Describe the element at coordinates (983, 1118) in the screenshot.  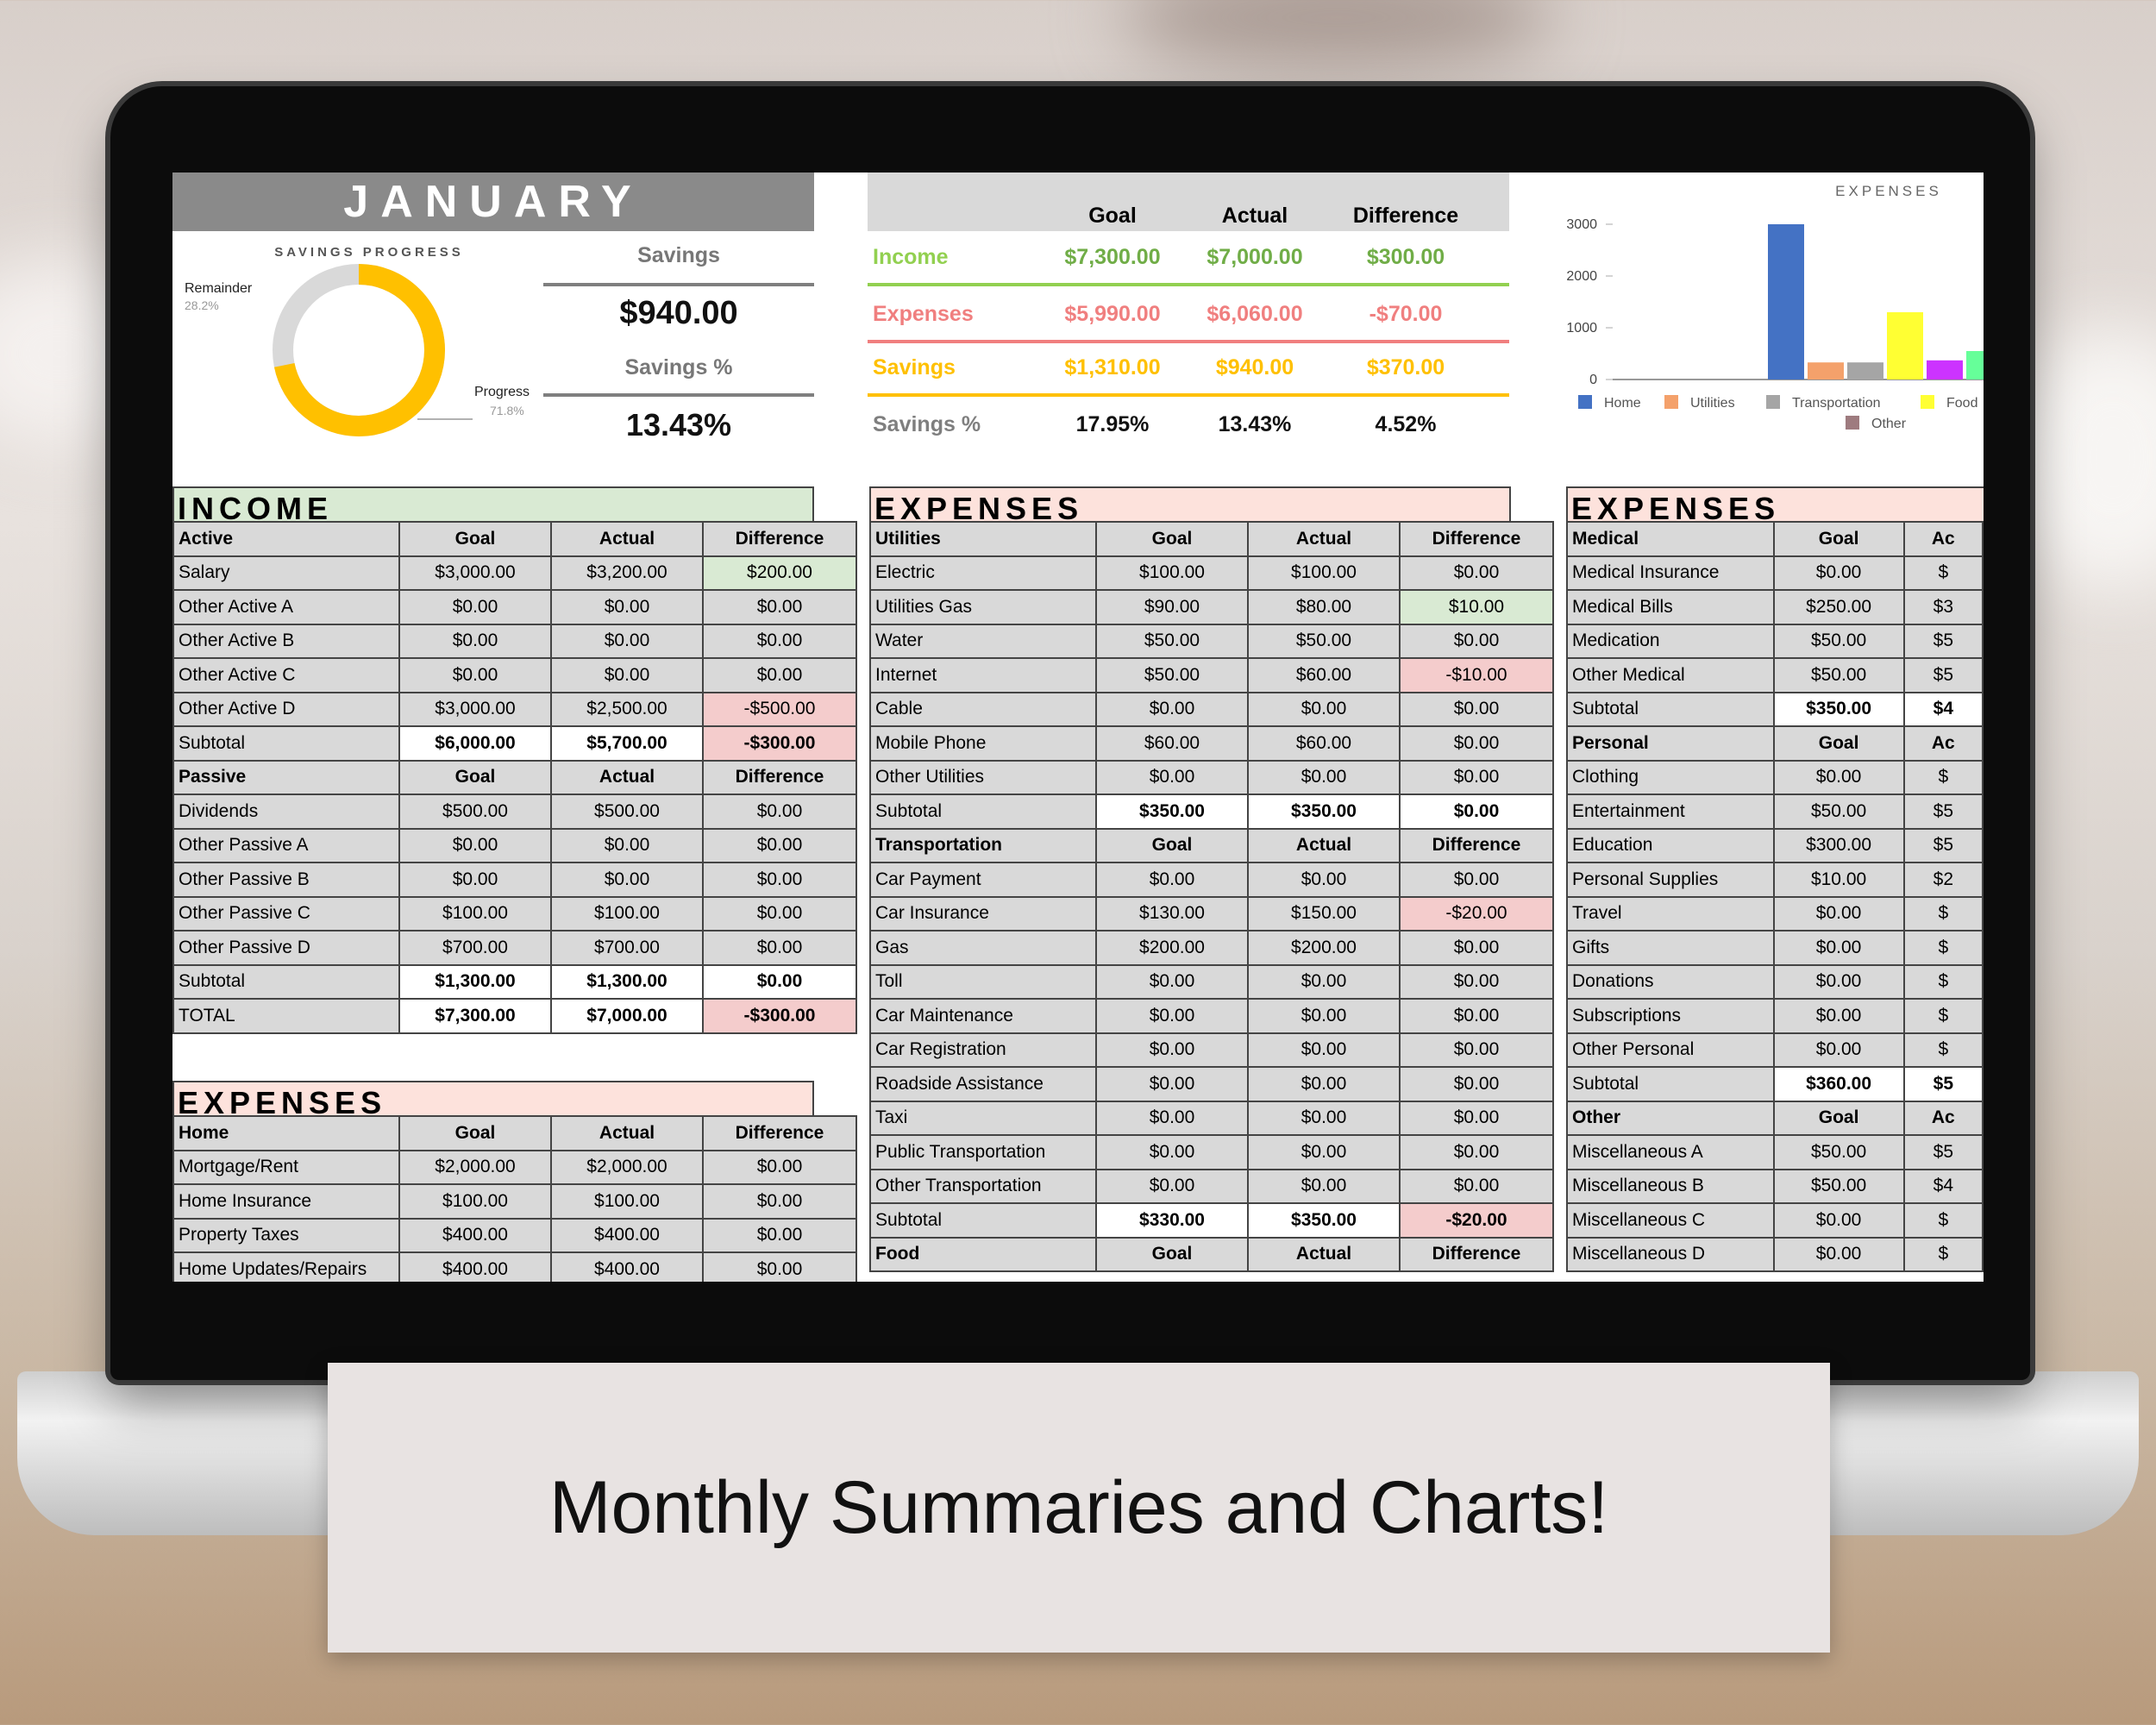
I see `row-label-cell: Taxi` at that location.